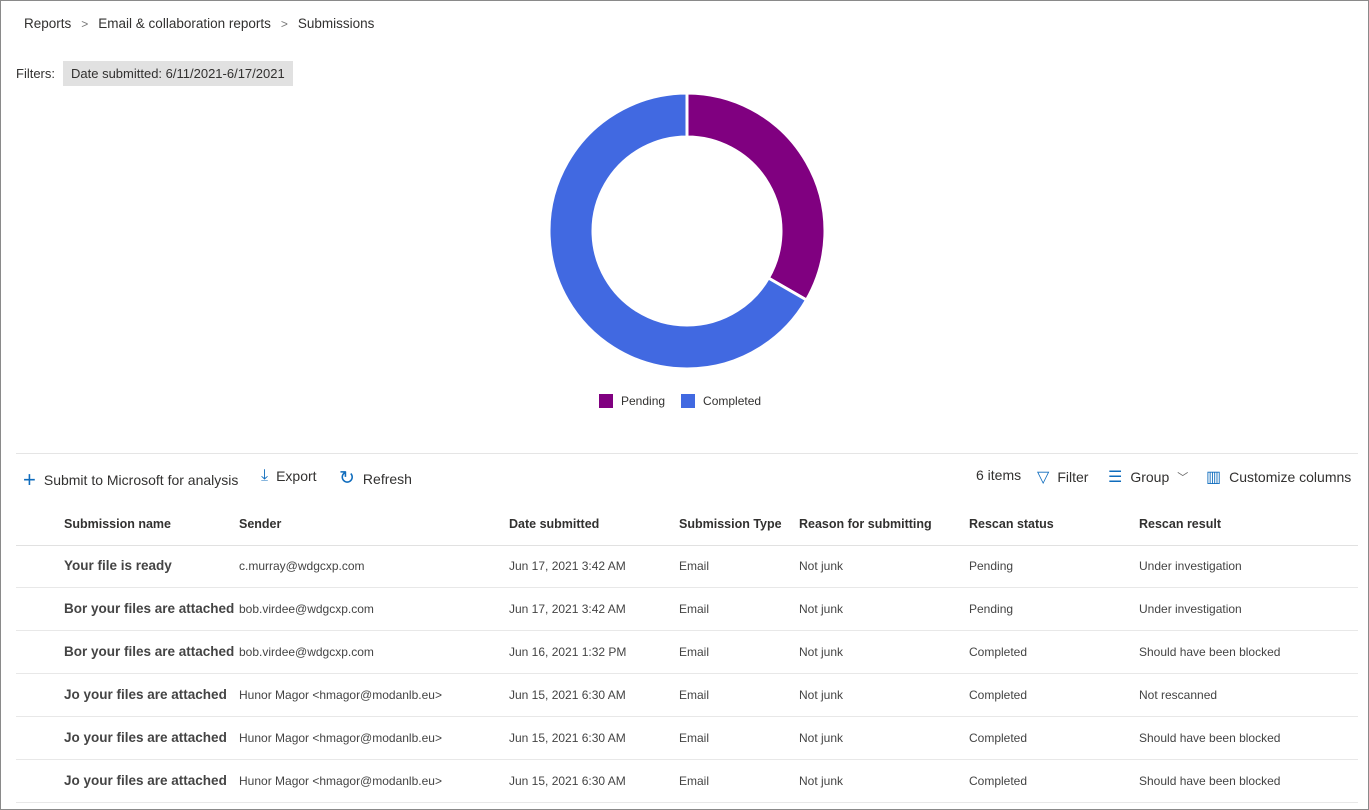  I want to click on filter-icon: ▽, so click(1043, 477).